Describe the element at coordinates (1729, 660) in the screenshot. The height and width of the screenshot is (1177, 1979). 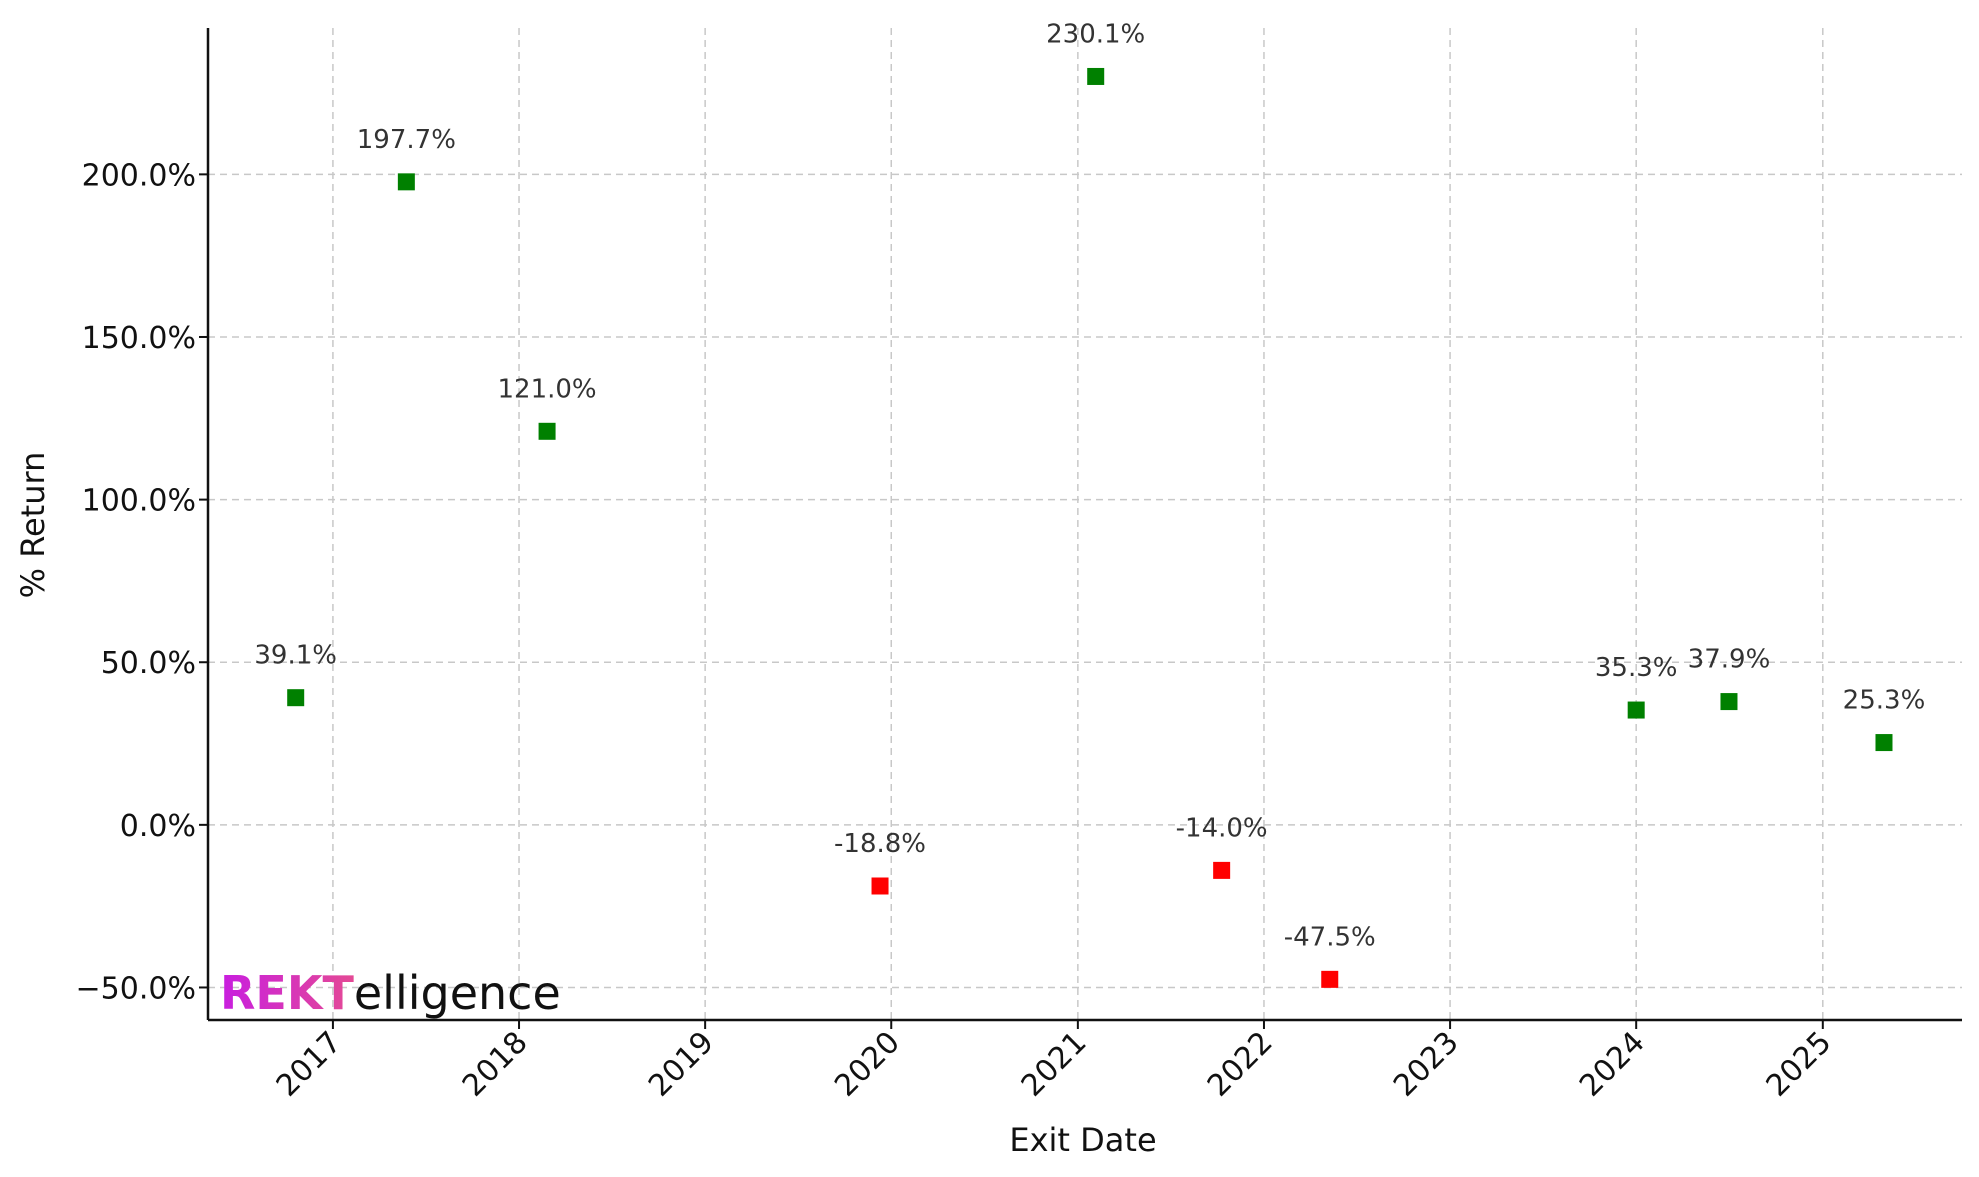
I see `data-label: 37.9%` at that location.